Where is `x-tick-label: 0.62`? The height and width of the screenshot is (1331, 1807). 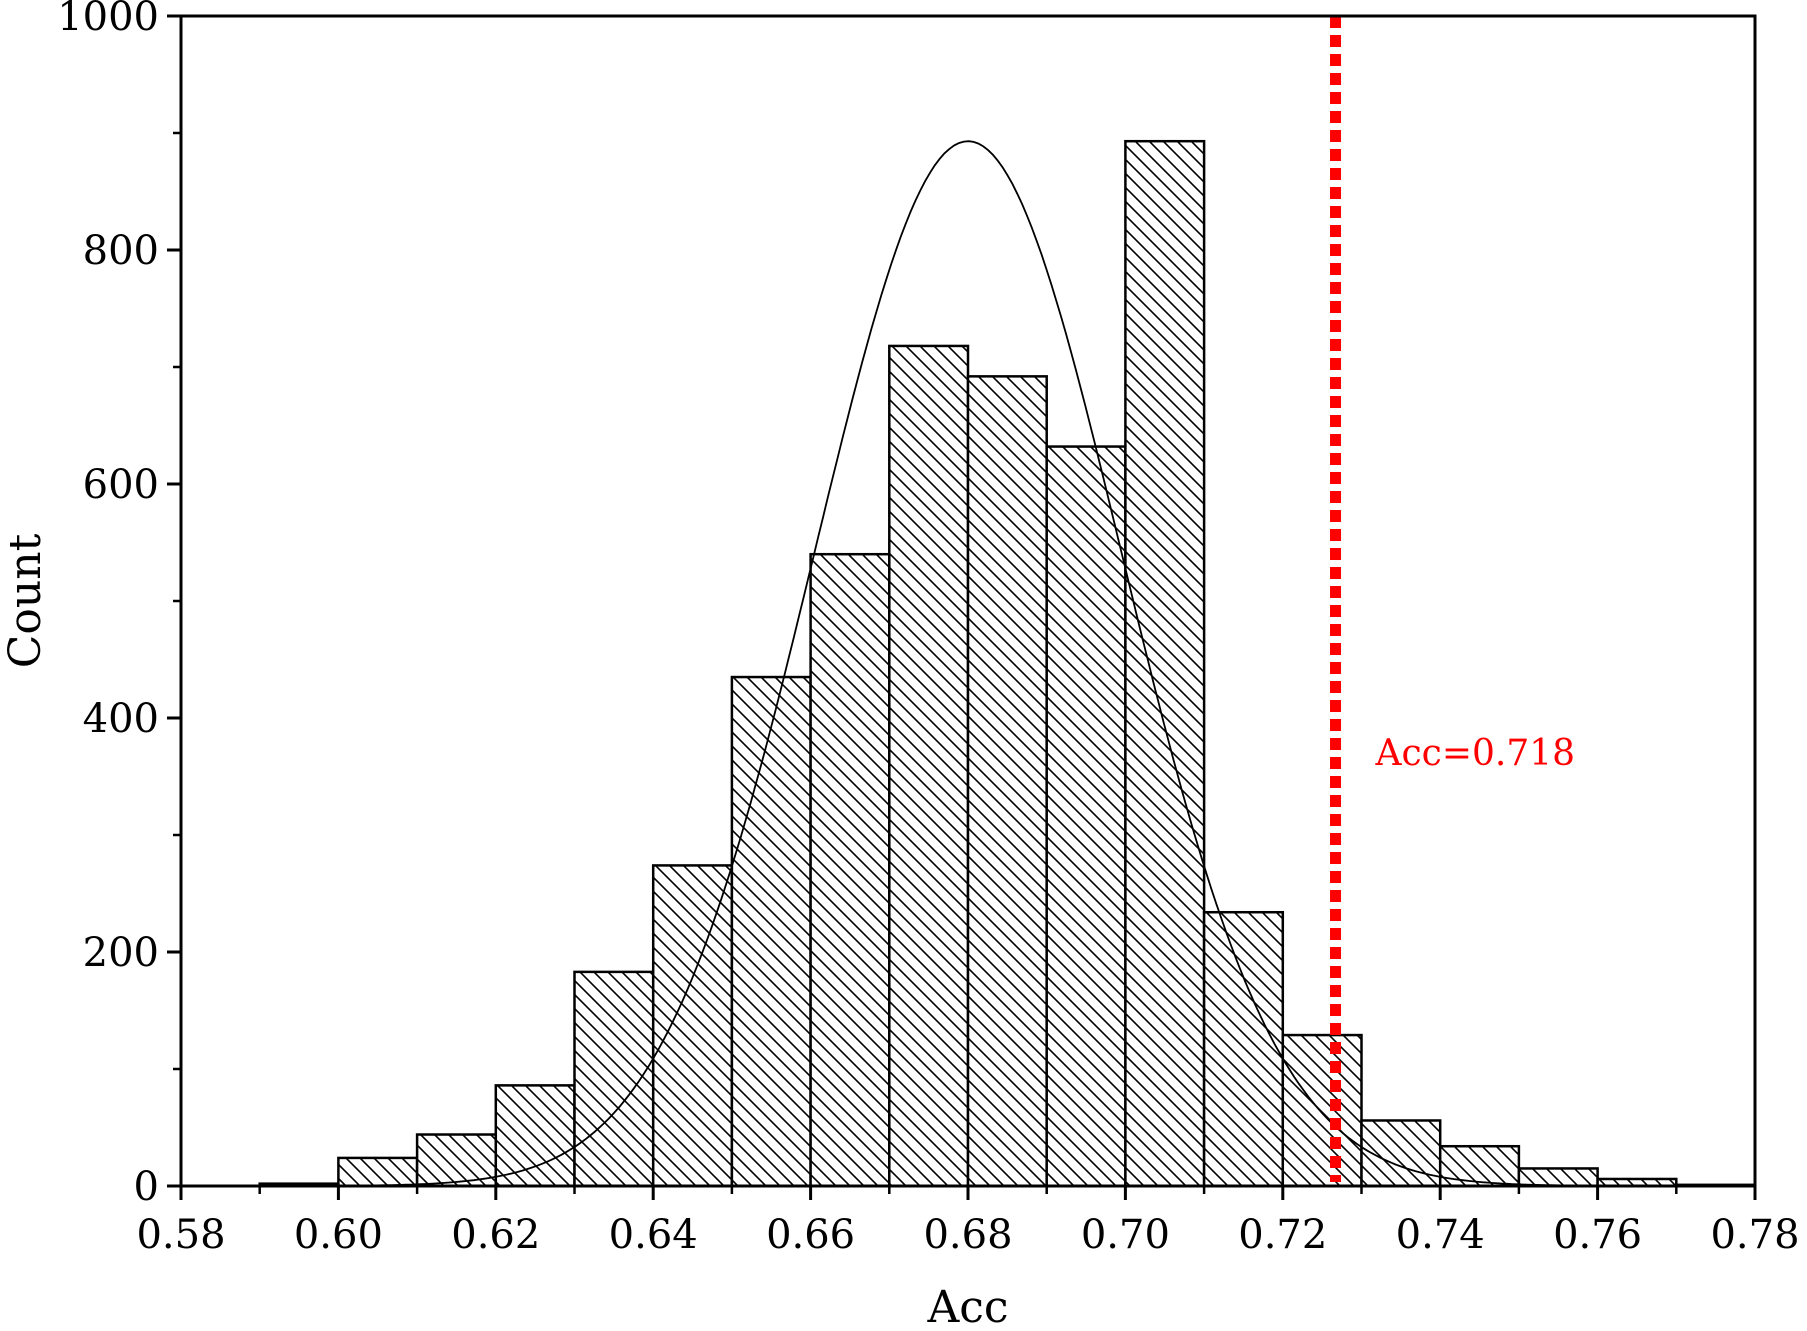
x-tick-label: 0.62 is located at coordinates (495, 1235).